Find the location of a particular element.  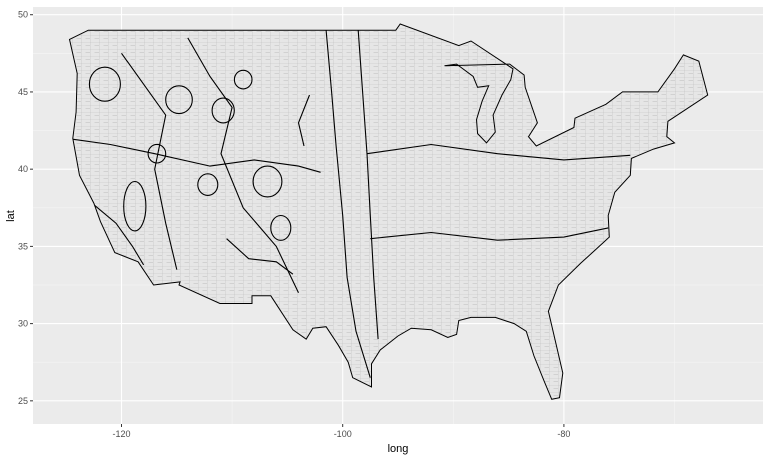

y-tick-label: 30 is located at coordinates (23, 324).